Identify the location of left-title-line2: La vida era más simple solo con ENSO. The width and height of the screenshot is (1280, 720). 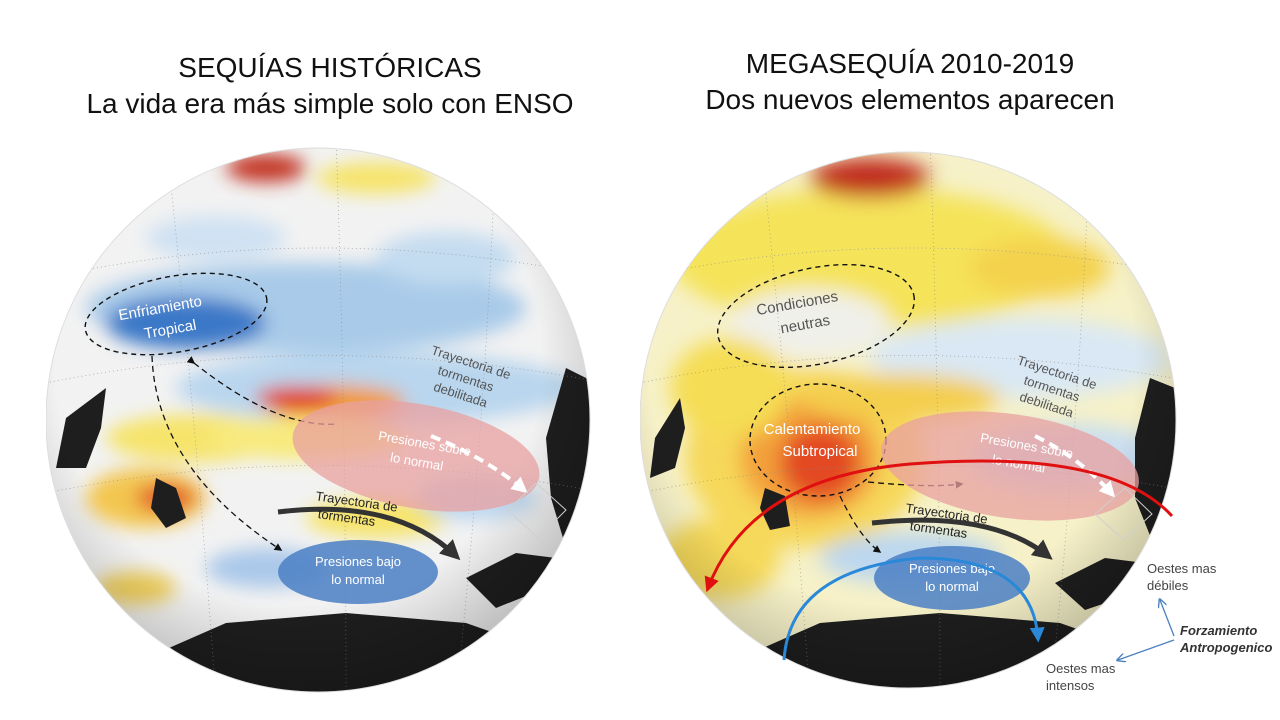
(330, 103).